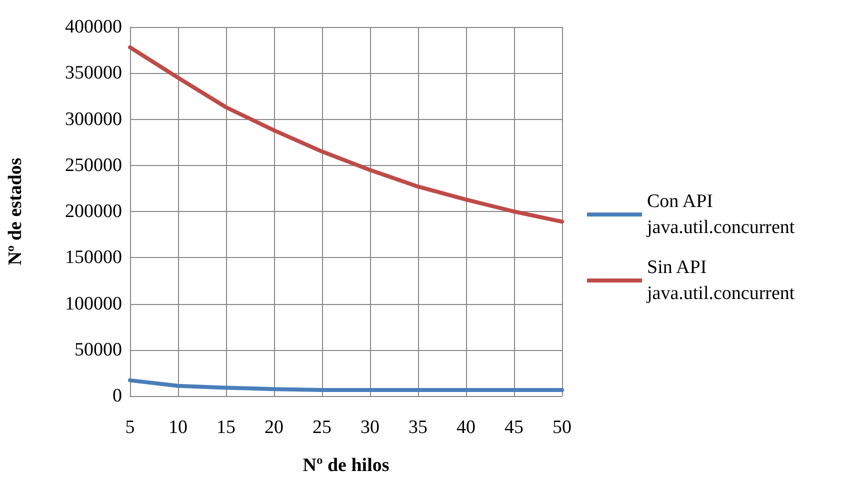  Describe the element at coordinates (562, 427) in the screenshot. I see `x-tick-label: 50` at that location.